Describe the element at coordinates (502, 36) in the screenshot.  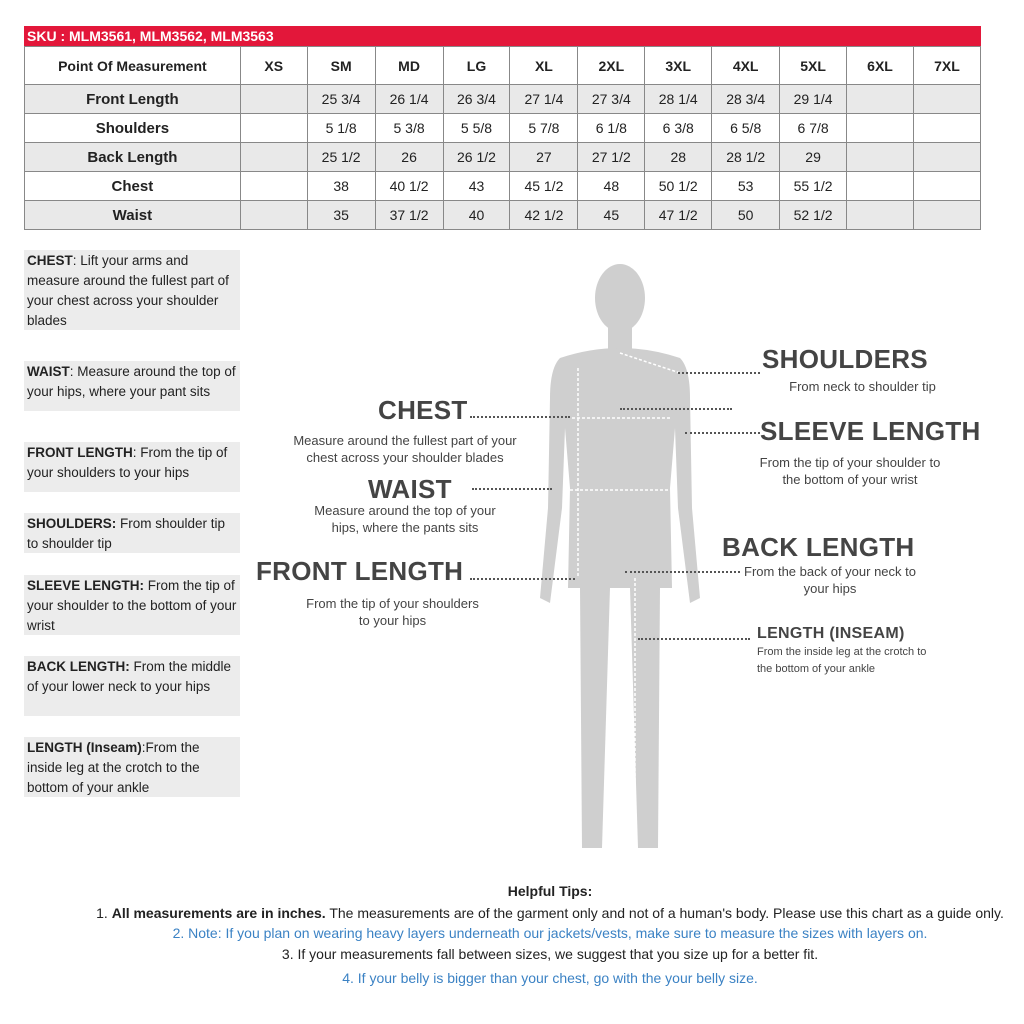
I see `sku-banner: SKU : MLM3561, MLM3562, MLM3563` at that location.